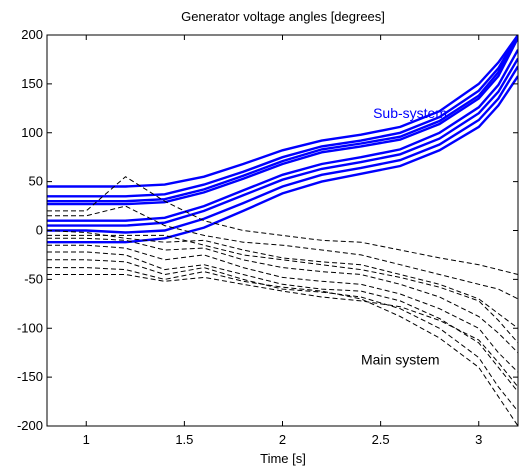 This screenshot has width=519, height=471. What do you see at coordinates (30, 376) in the screenshot?
I see `y-tick-label: -150` at bounding box center [30, 376].